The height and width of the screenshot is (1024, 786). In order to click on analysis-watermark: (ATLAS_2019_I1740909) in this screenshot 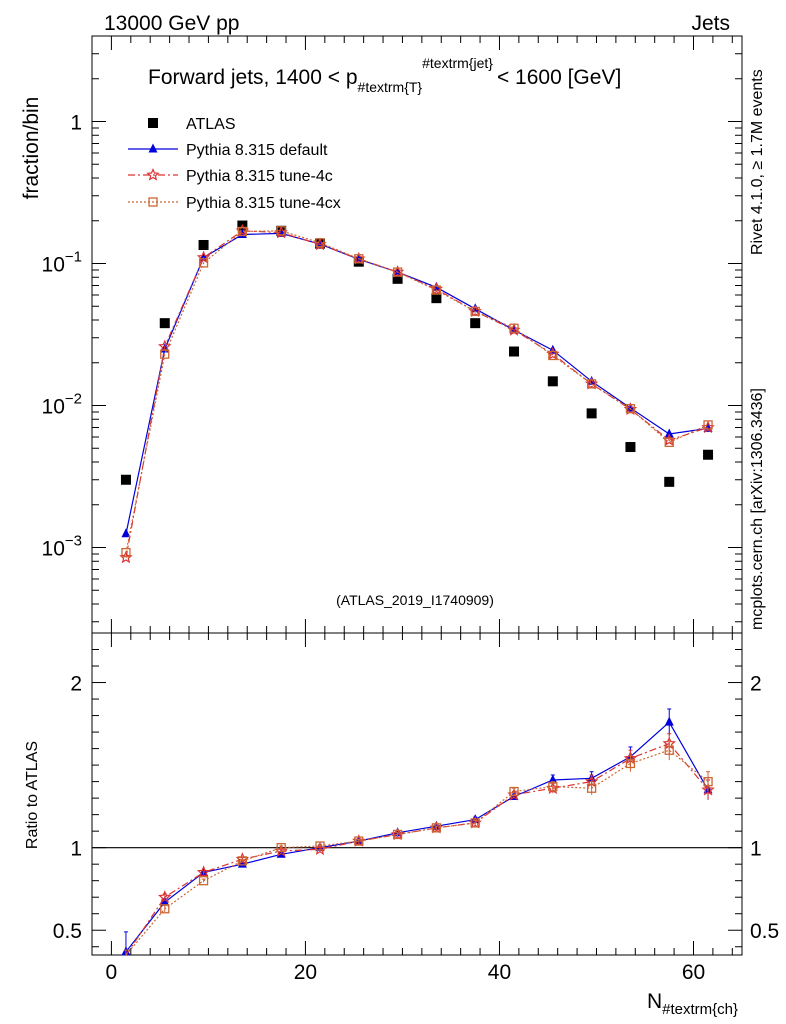, I will do `click(415, 600)`.